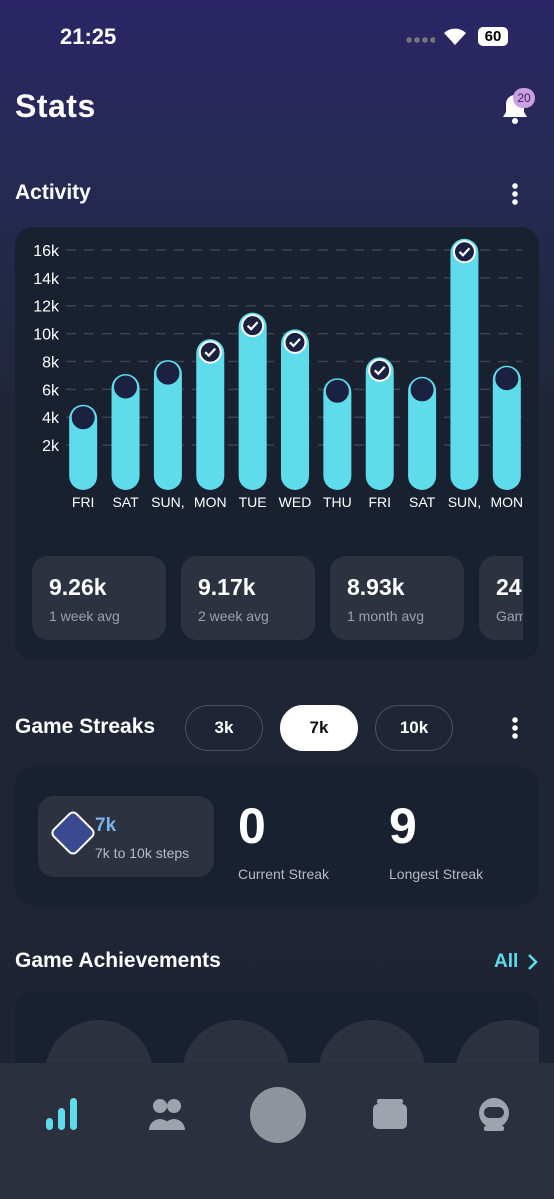 The width and height of the screenshot is (554, 1199). I want to click on bottom-nav, so click(277, 1131).